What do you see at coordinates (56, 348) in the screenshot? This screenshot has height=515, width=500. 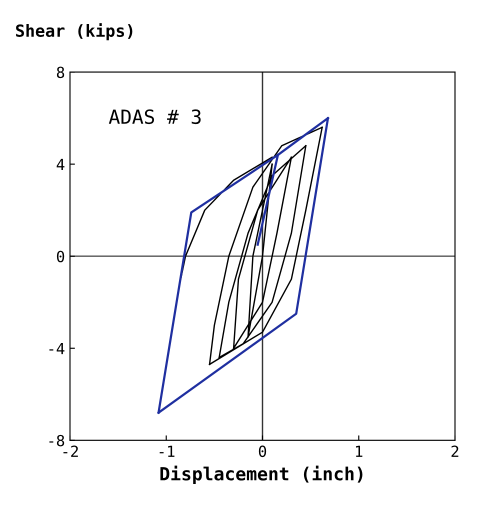 I see `y-tick-label: -4` at bounding box center [56, 348].